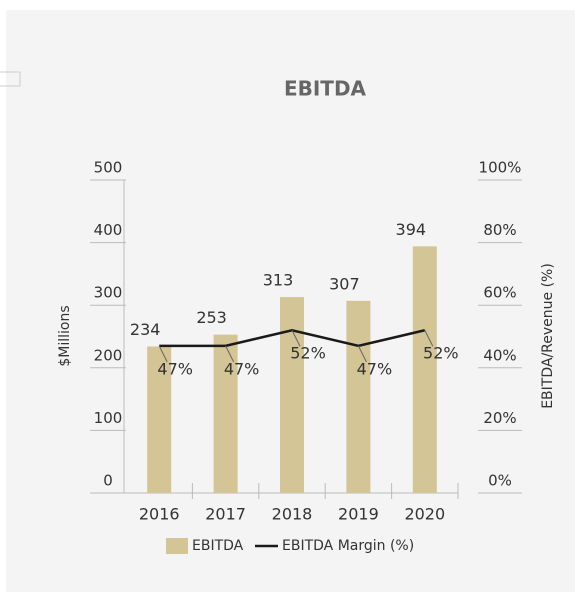  What do you see at coordinates (108, 355) in the screenshot?
I see `y-tick-label: 200` at bounding box center [108, 355].